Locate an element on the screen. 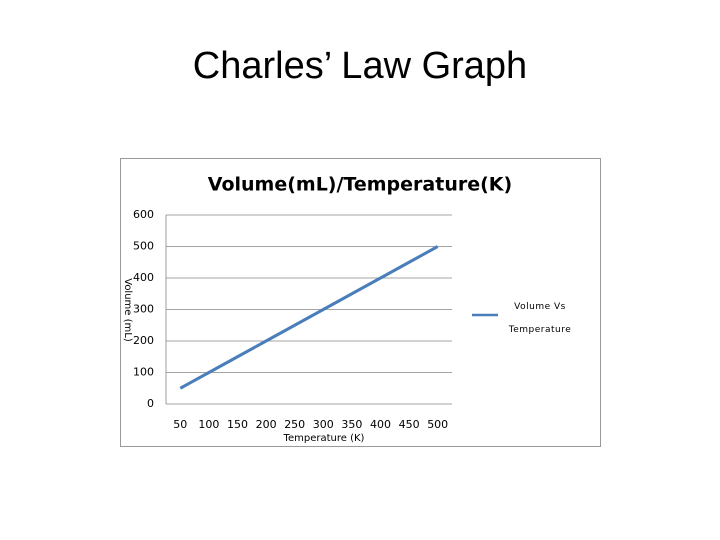 Image resolution: width=720 pixels, height=540 pixels. legend: Volume Vs Temperature is located at coordinates (540, 319).